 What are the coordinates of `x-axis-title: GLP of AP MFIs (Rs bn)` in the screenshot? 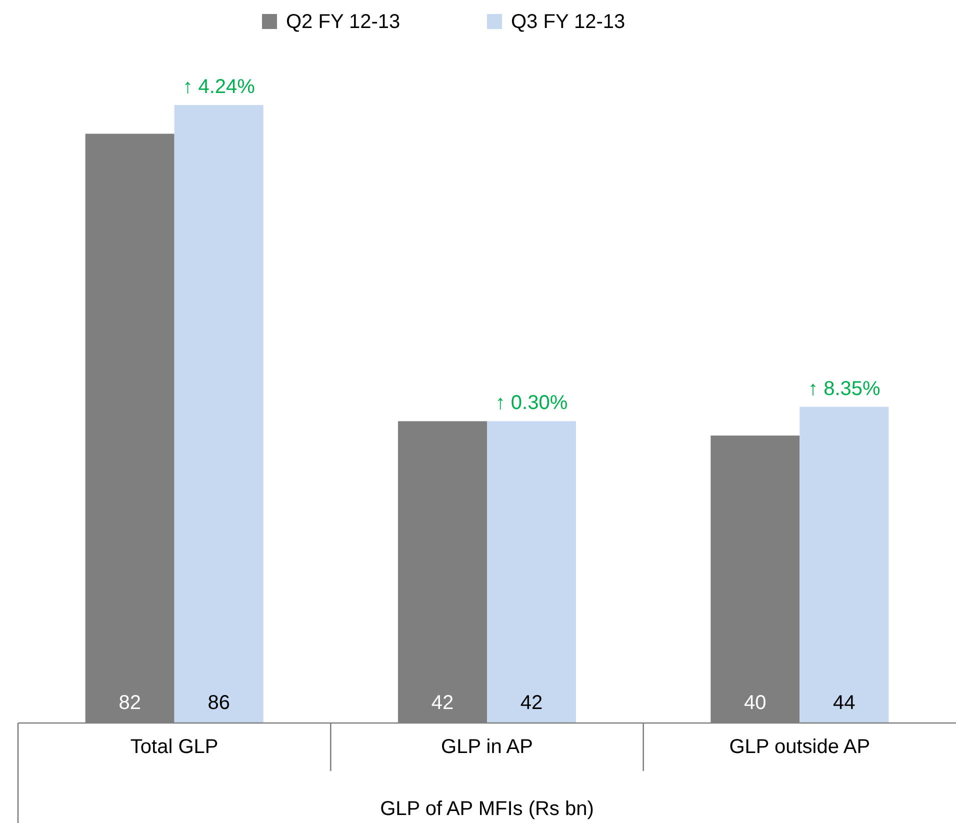 It's located at (487, 809).